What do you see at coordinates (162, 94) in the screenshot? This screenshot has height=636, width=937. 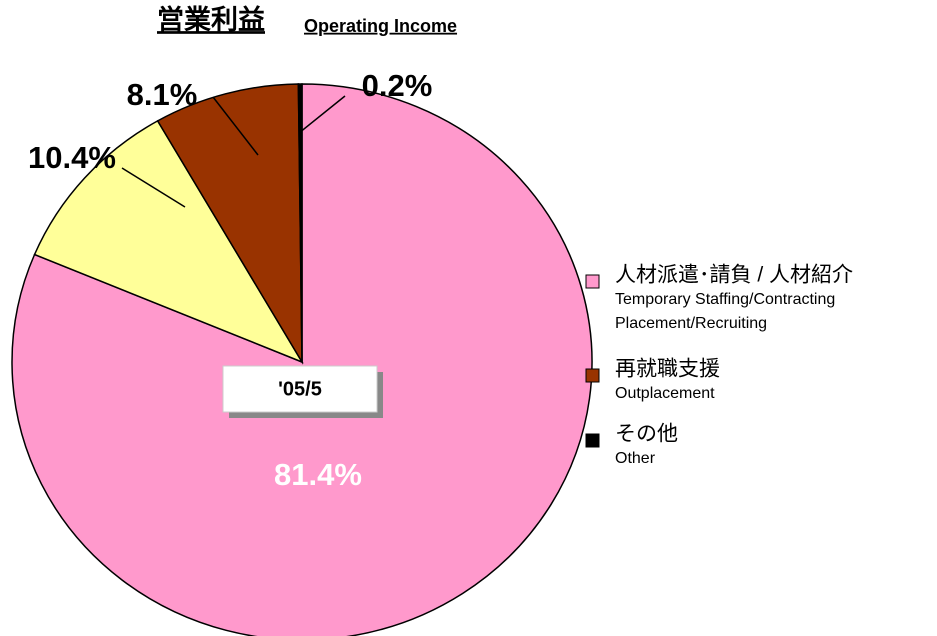 I see `data-label: 8.1%` at bounding box center [162, 94].